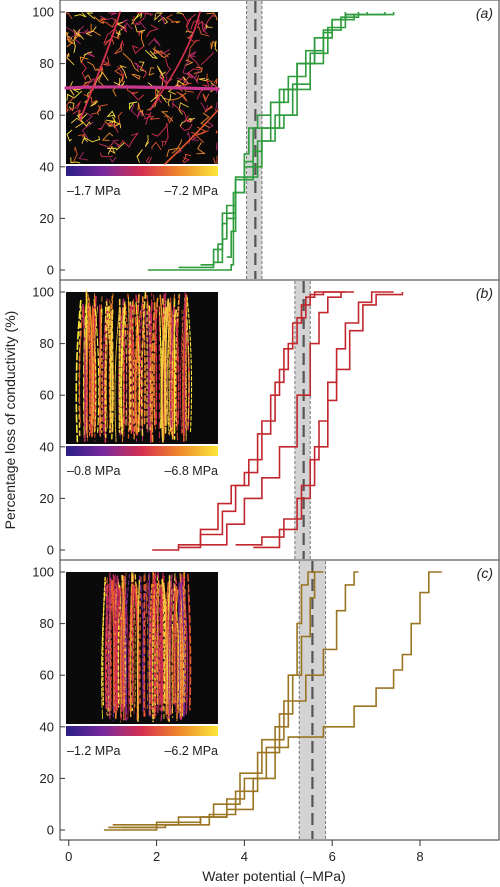 The height and width of the screenshot is (887, 500). Describe the element at coordinates (142, 731) in the screenshot. I see `stem-inset-c-color-scale` at that location.